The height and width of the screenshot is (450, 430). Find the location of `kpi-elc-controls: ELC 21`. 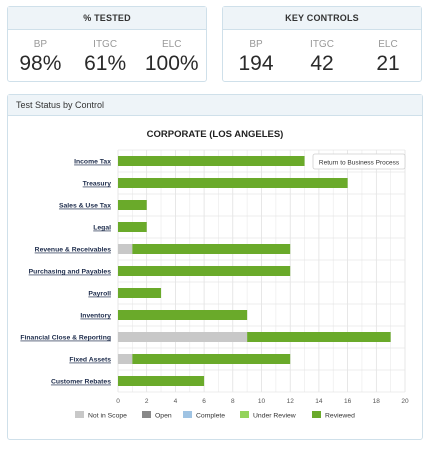

kpi-elc-controls: ELC 21 is located at coordinates (388, 57).